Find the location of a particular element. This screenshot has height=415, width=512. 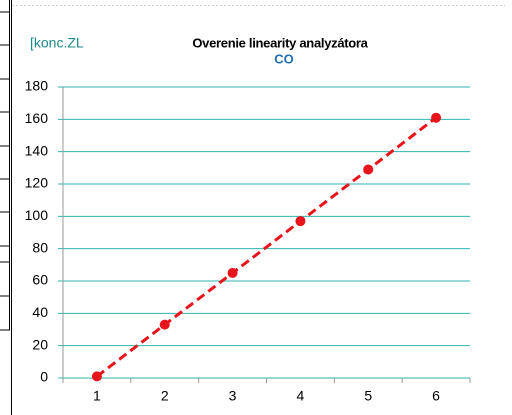

y-tick-label: 160 is located at coordinates (37, 118).